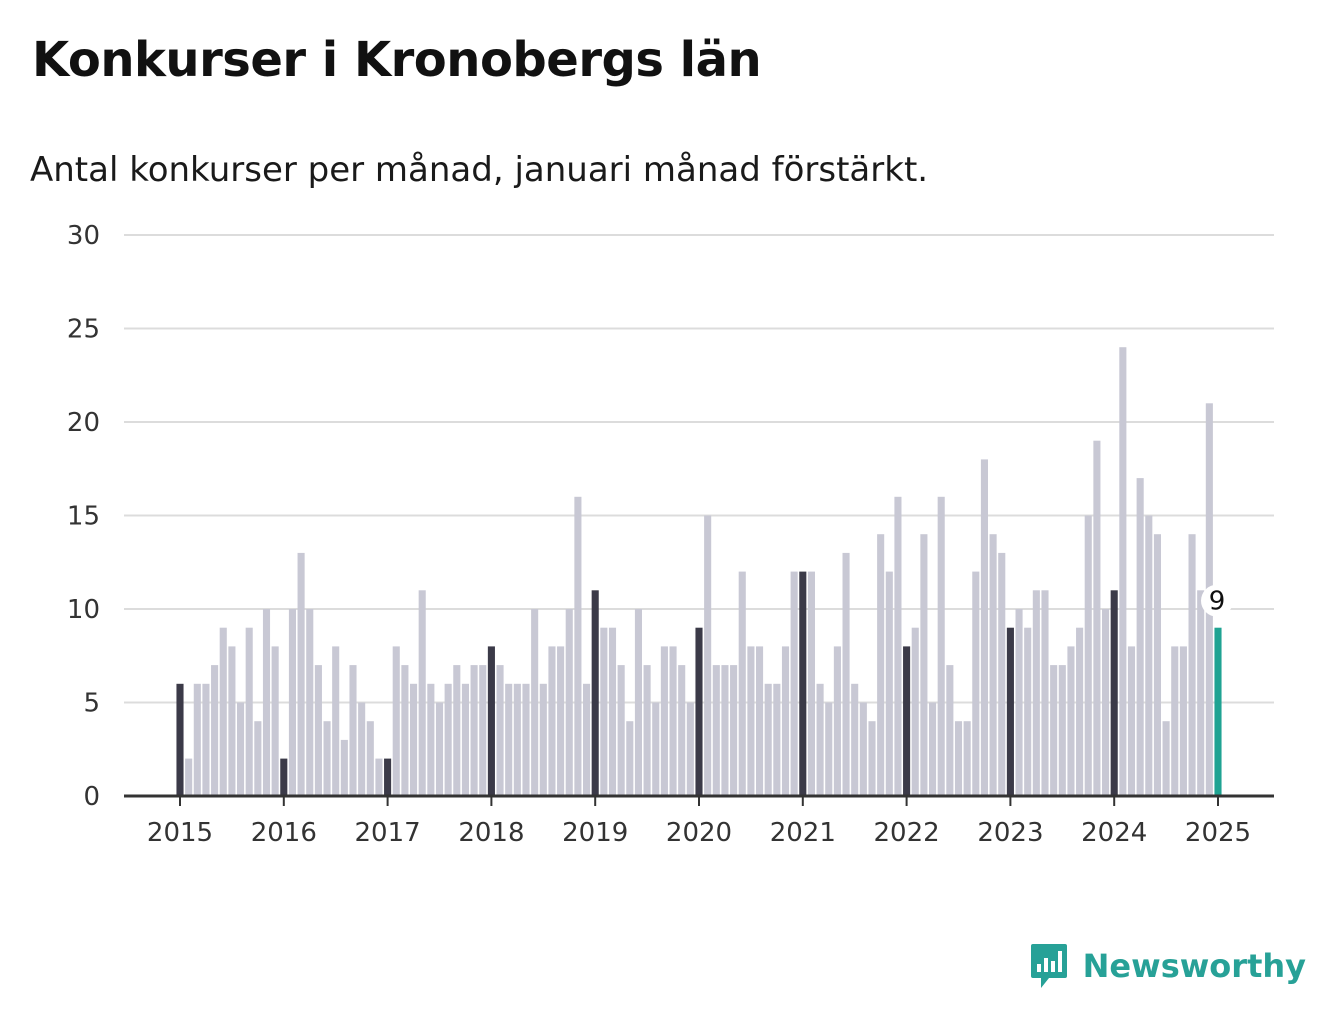  What do you see at coordinates (491, 833) in the screenshot?
I see `x-tick-label: 2018` at bounding box center [491, 833].